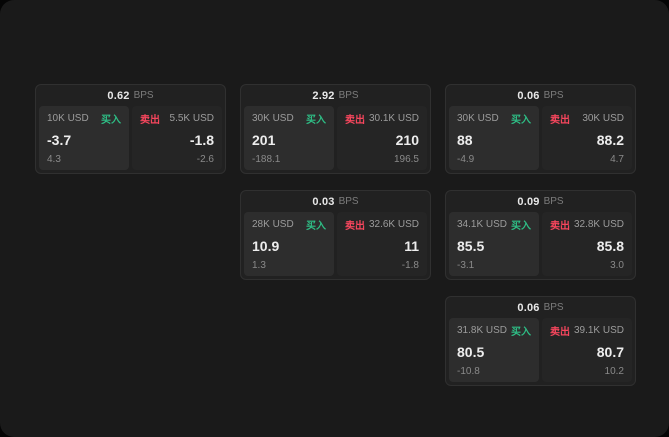  I want to click on buy-panel: 10K USD 买入 -3.7 4.3, so click(84, 138).